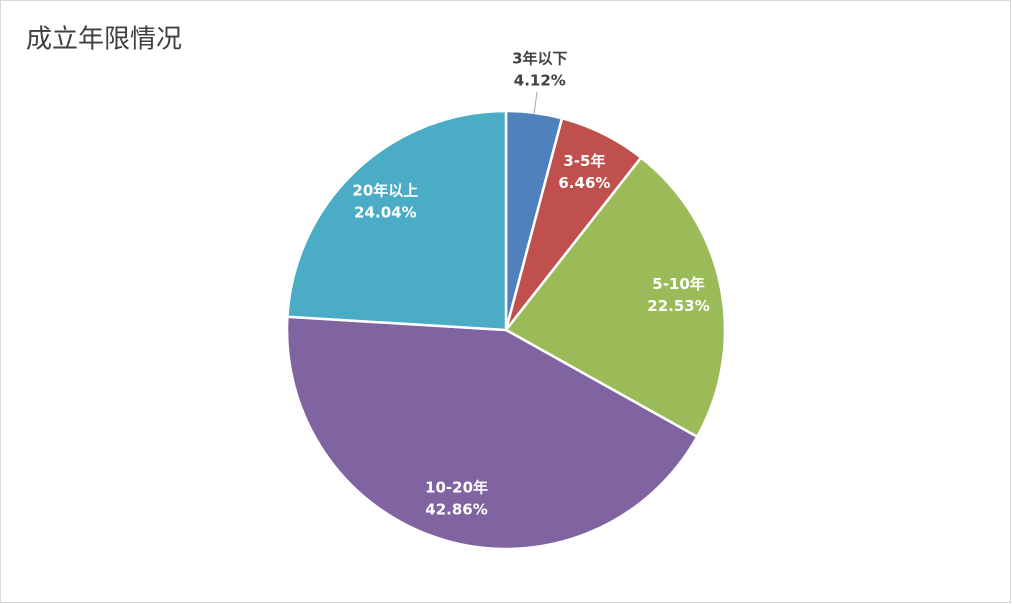 Image resolution: width=1012 pixels, height=604 pixels. I want to click on slice-label: 10-20年, so click(456, 487).